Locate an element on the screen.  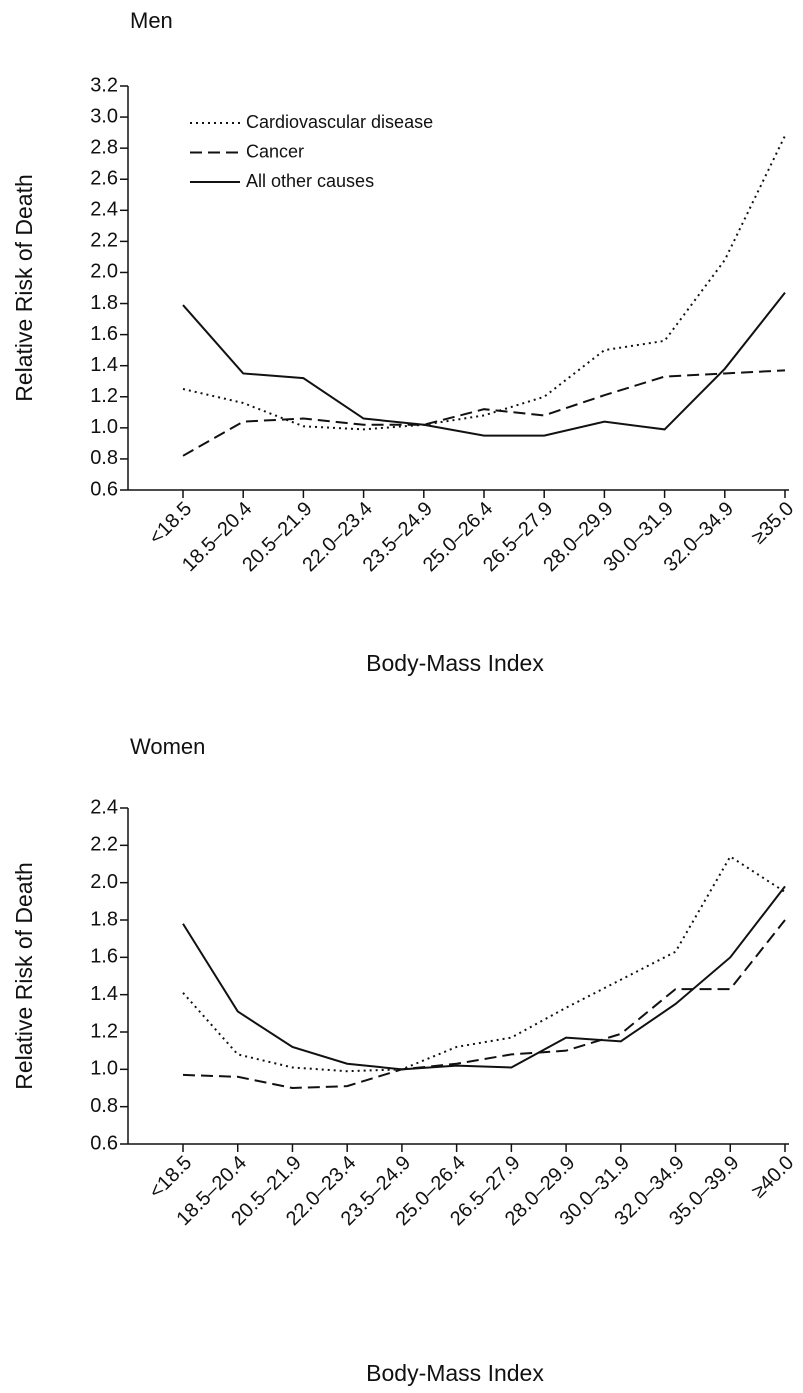
legend-label: Cancer is located at coordinates (275, 151).